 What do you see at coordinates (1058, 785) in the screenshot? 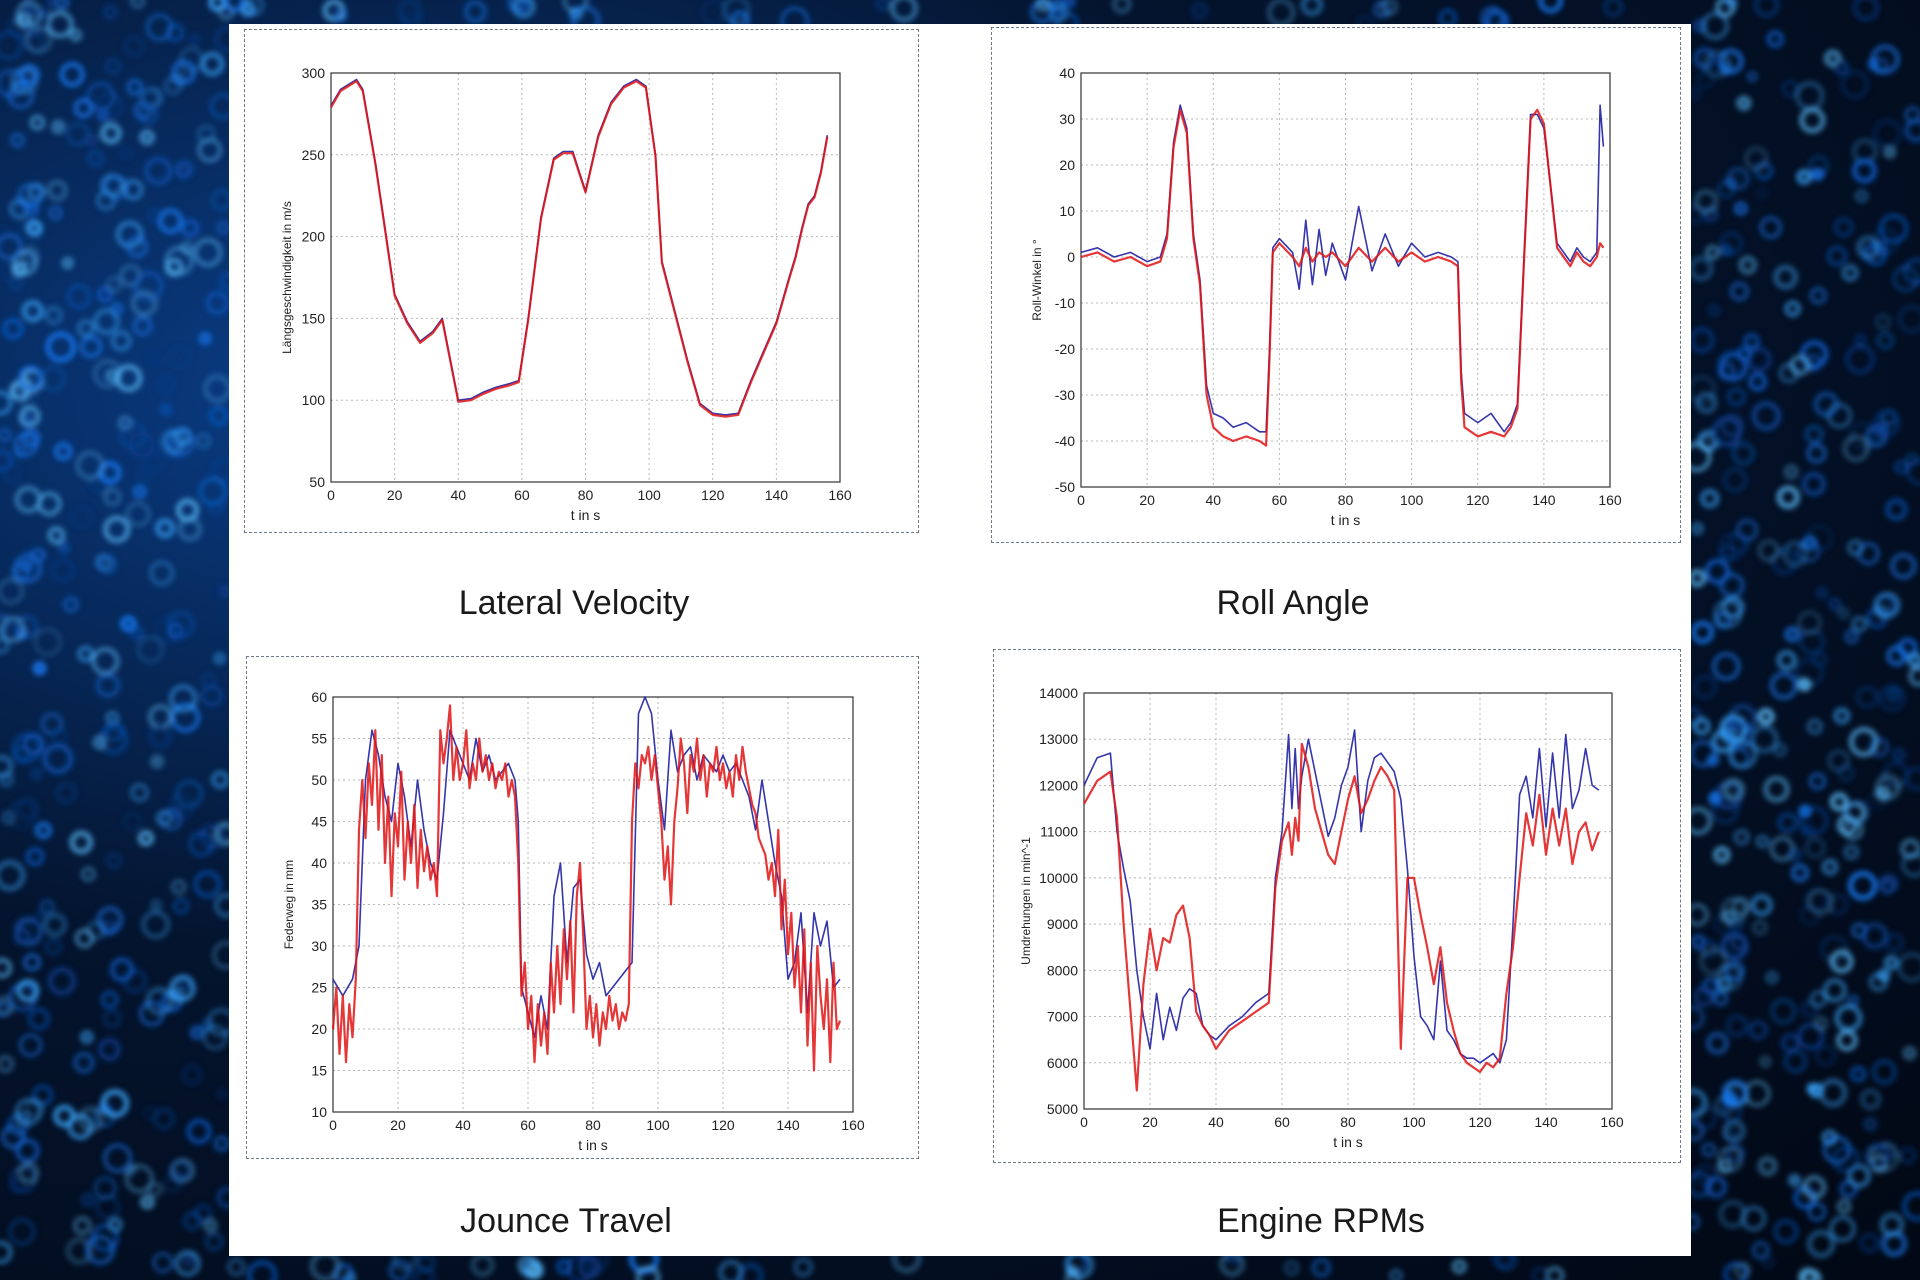
I see `y-tick-label: 12000` at bounding box center [1058, 785].